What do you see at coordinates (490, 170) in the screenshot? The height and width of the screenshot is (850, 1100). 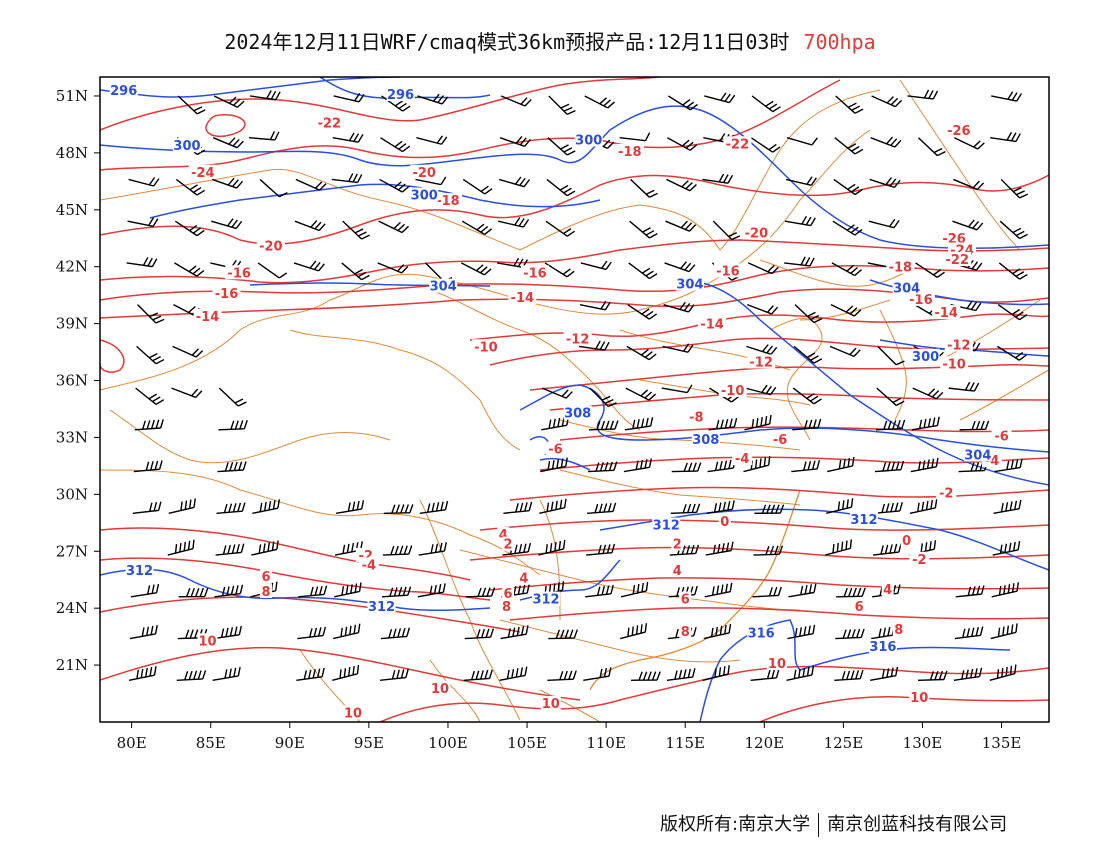 I see `boundary-mongolia` at bounding box center [490, 170].